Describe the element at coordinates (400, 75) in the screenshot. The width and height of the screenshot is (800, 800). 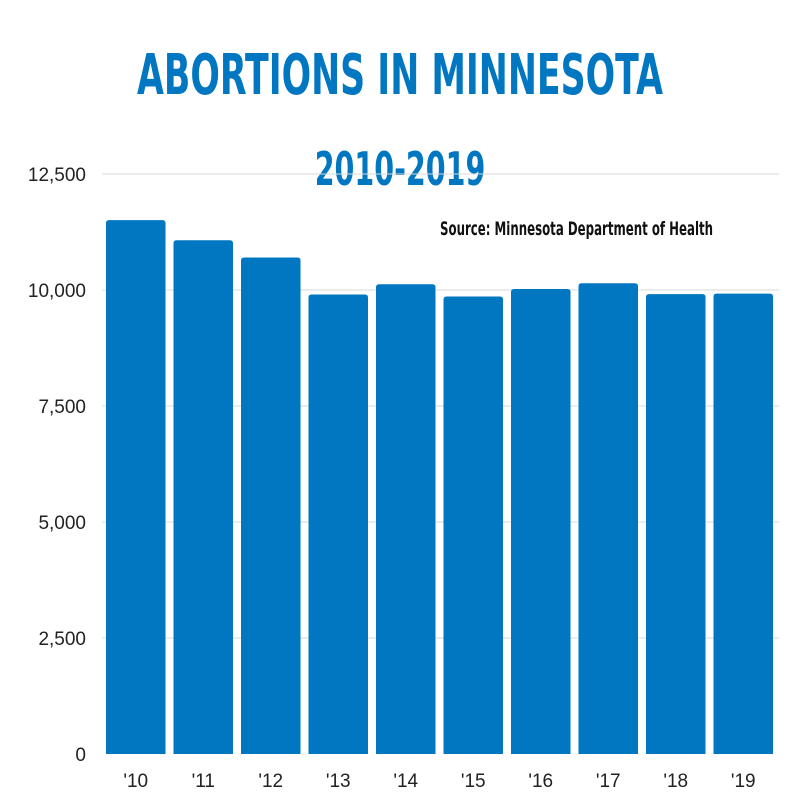
I see `chart-title: ABORTIONS IN MINNESOTA` at that location.